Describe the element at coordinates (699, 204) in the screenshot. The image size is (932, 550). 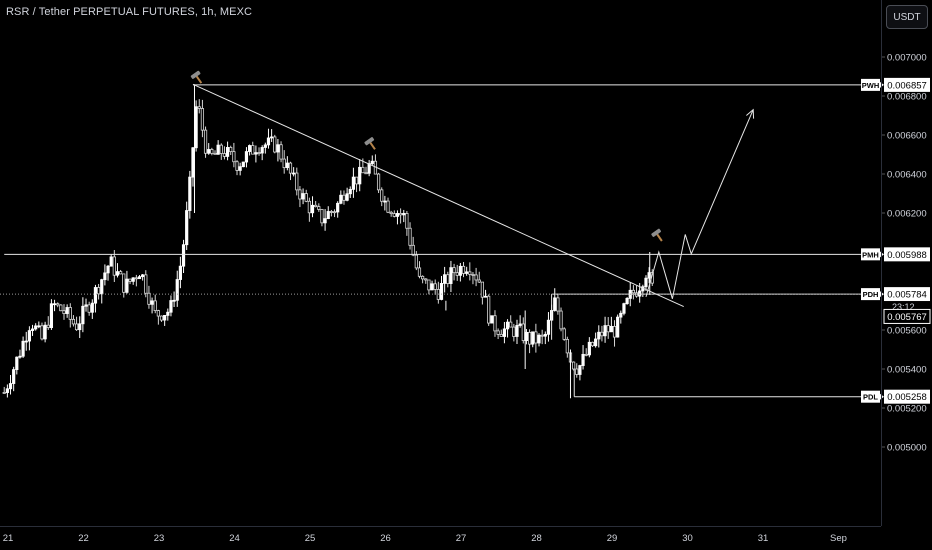
I see `projection-path` at that location.